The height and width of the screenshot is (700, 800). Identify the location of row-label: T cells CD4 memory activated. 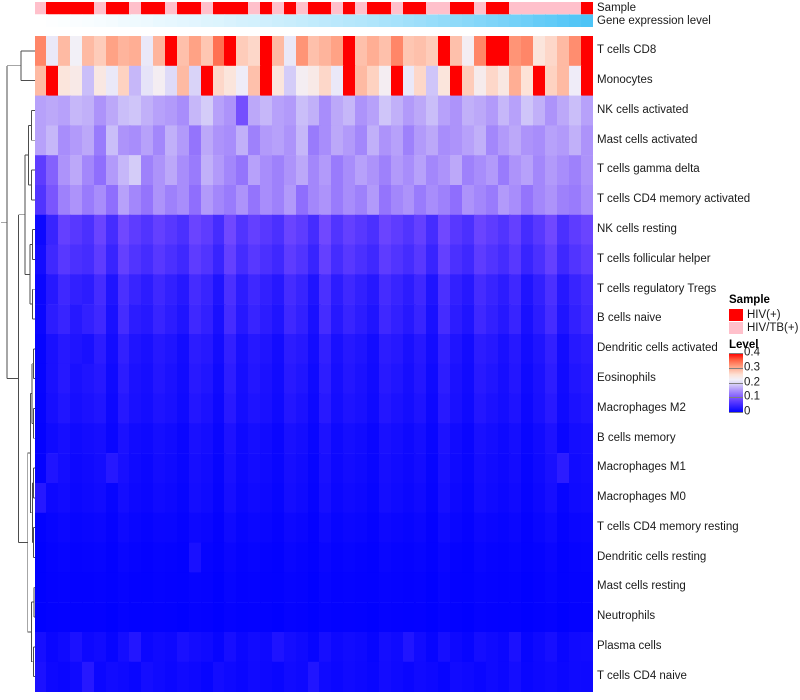
(674, 199).